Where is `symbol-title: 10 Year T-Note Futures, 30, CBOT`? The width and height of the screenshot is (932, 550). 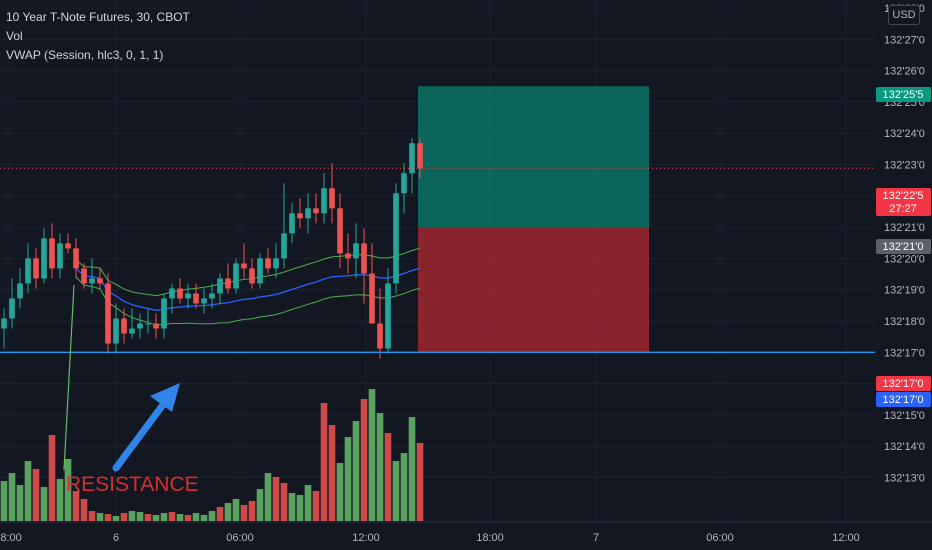
symbol-title: 10 Year T-Note Futures, 30, CBOT is located at coordinates (98, 17).